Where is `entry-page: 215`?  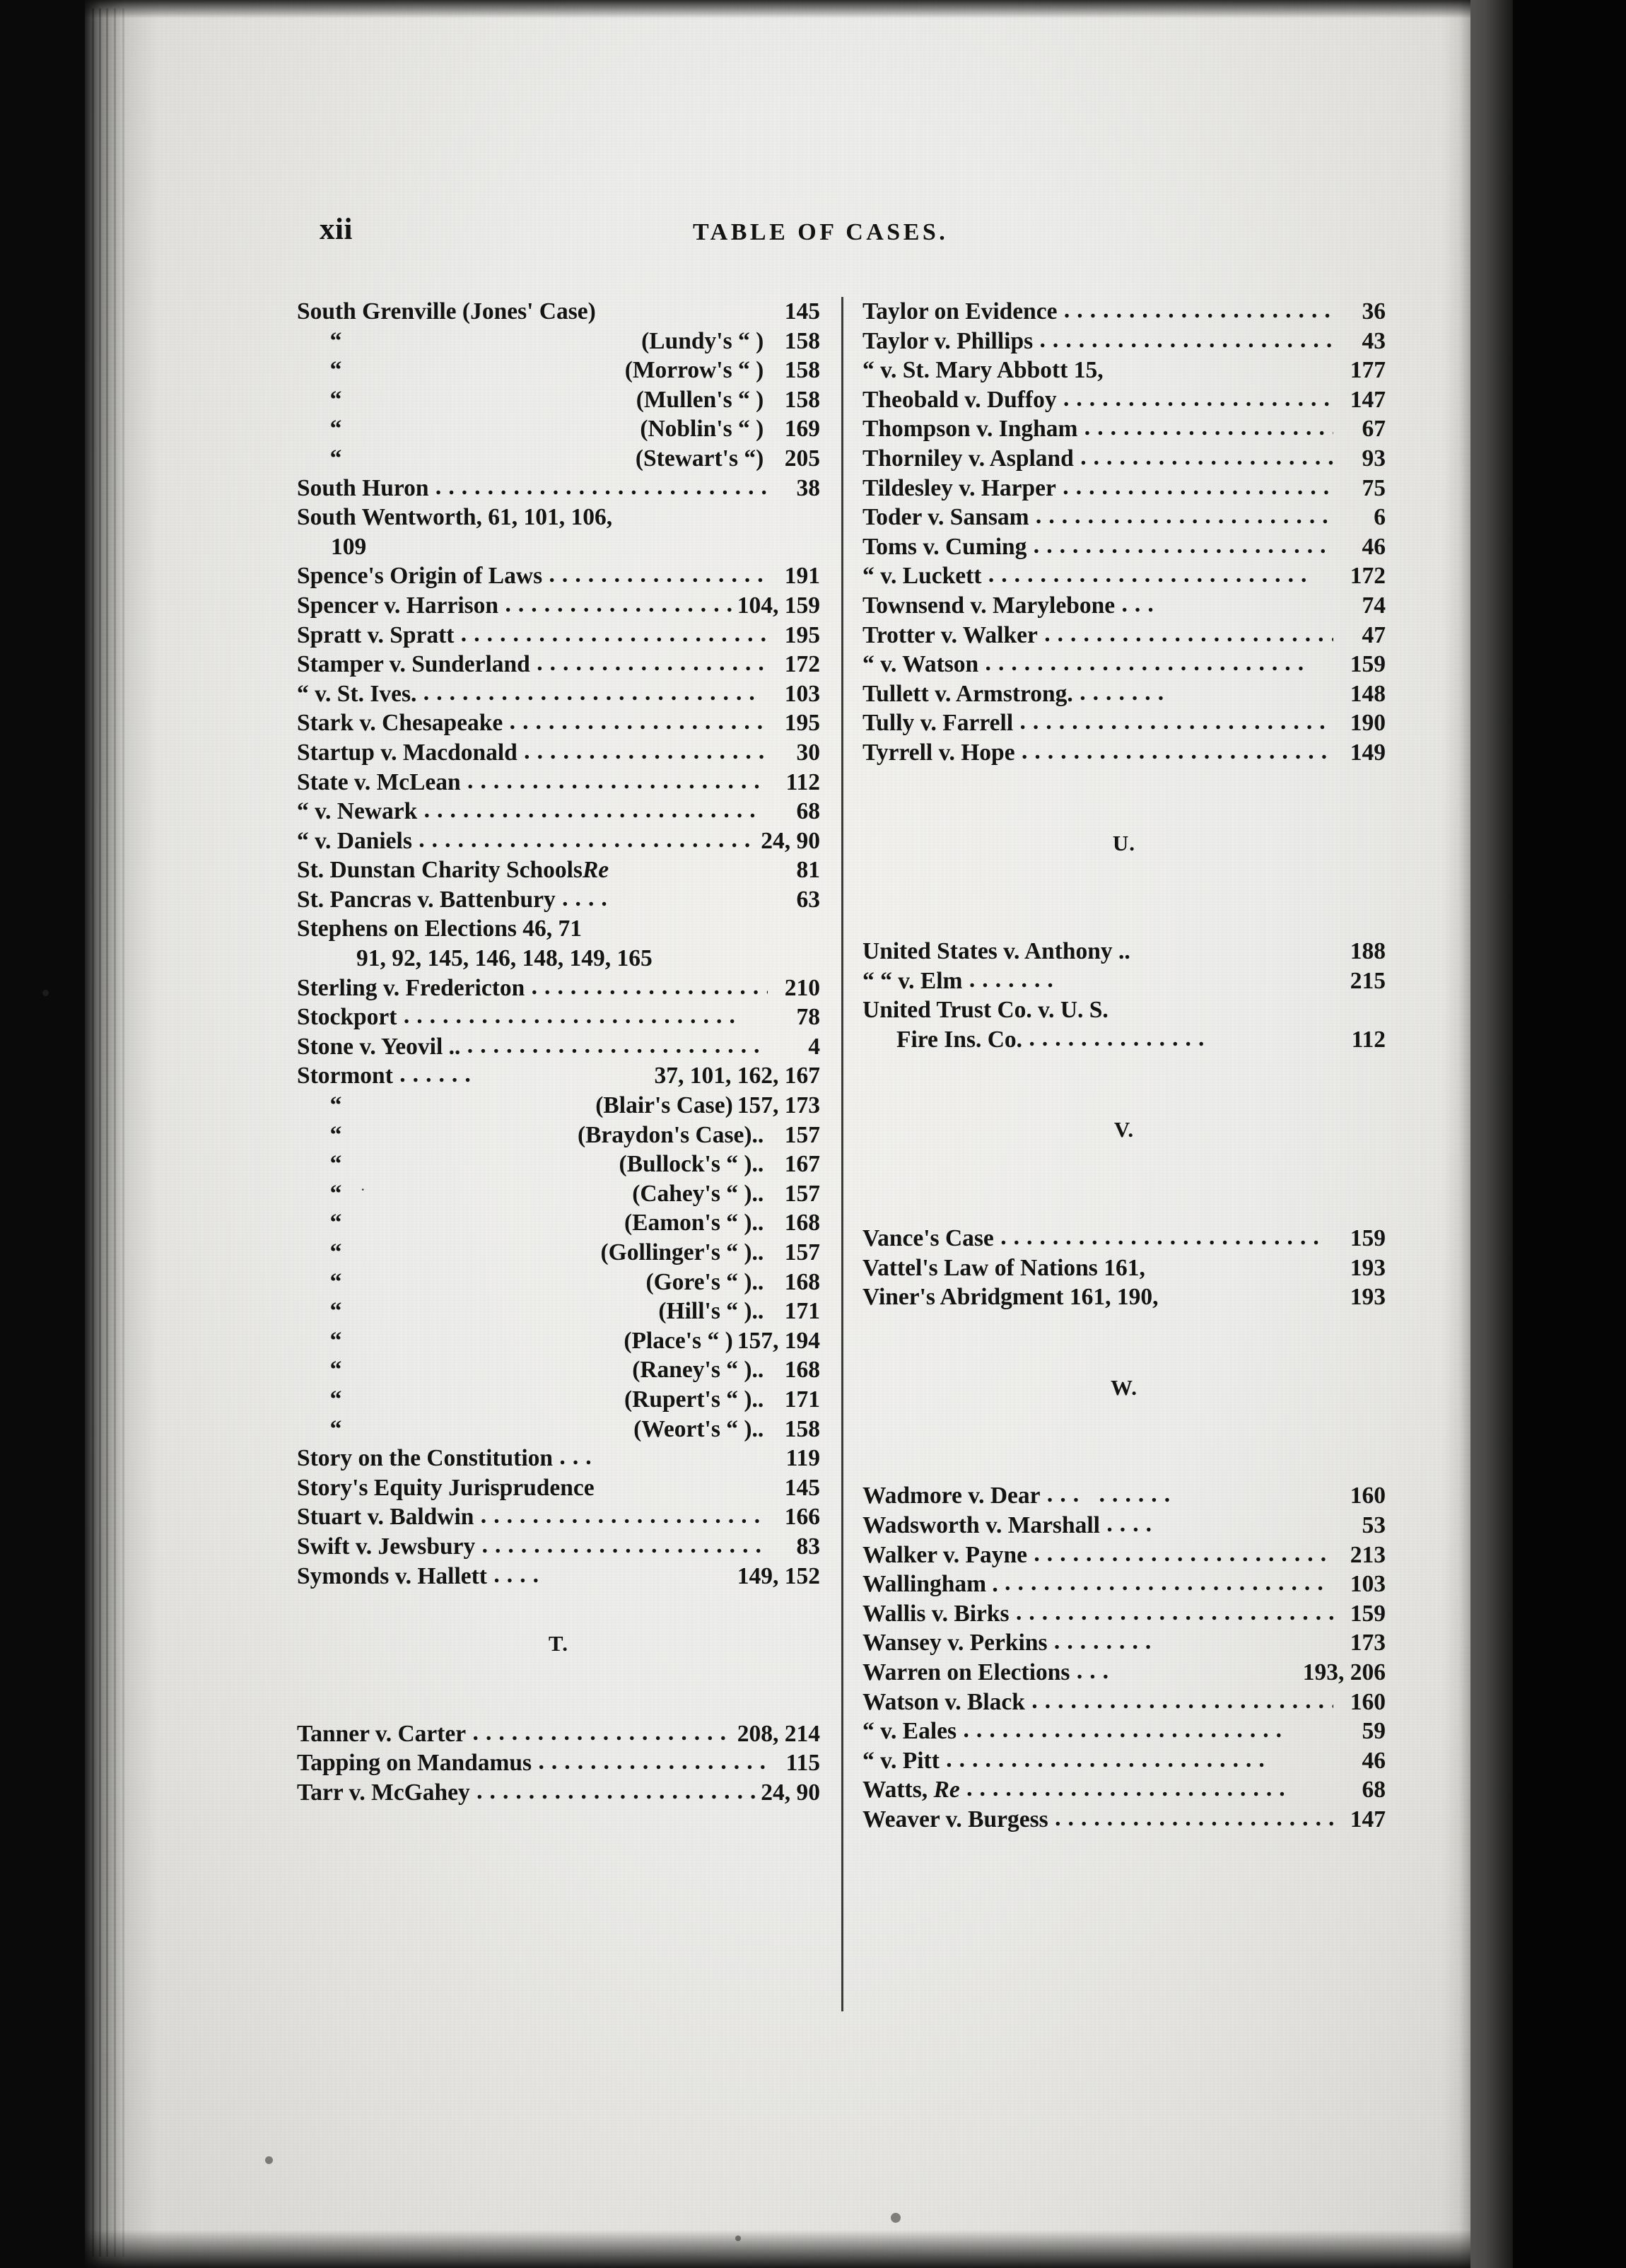
entry-page: 215 is located at coordinates (1368, 980).